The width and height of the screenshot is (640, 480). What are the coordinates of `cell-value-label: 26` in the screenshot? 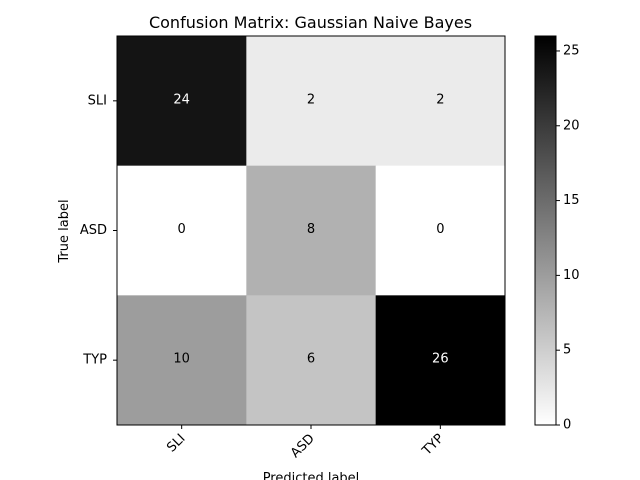 It's located at (440, 359).